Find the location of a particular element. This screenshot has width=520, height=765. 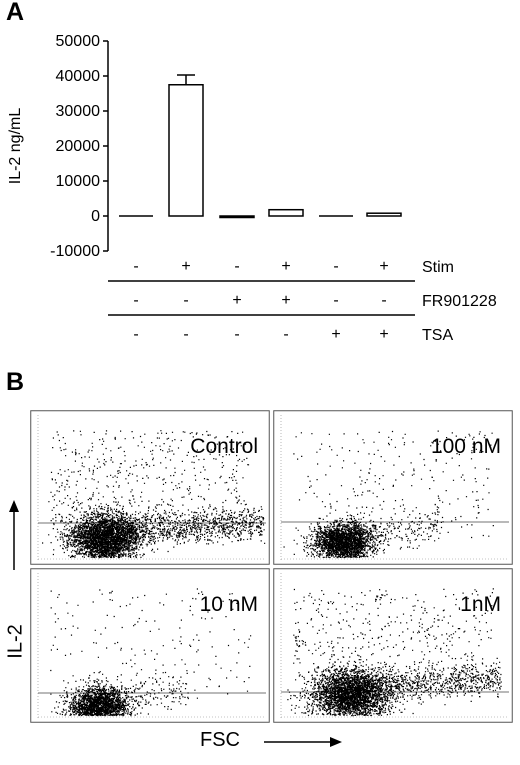

y-tick-label: 40000 is located at coordinates (78, 76).